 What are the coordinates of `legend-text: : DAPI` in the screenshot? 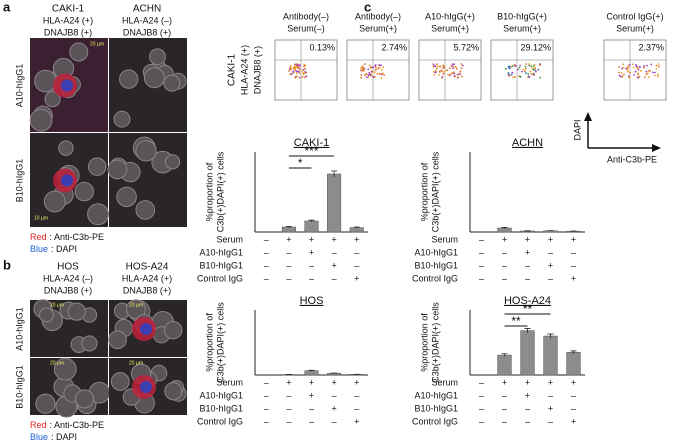 It's located at (64, 437).